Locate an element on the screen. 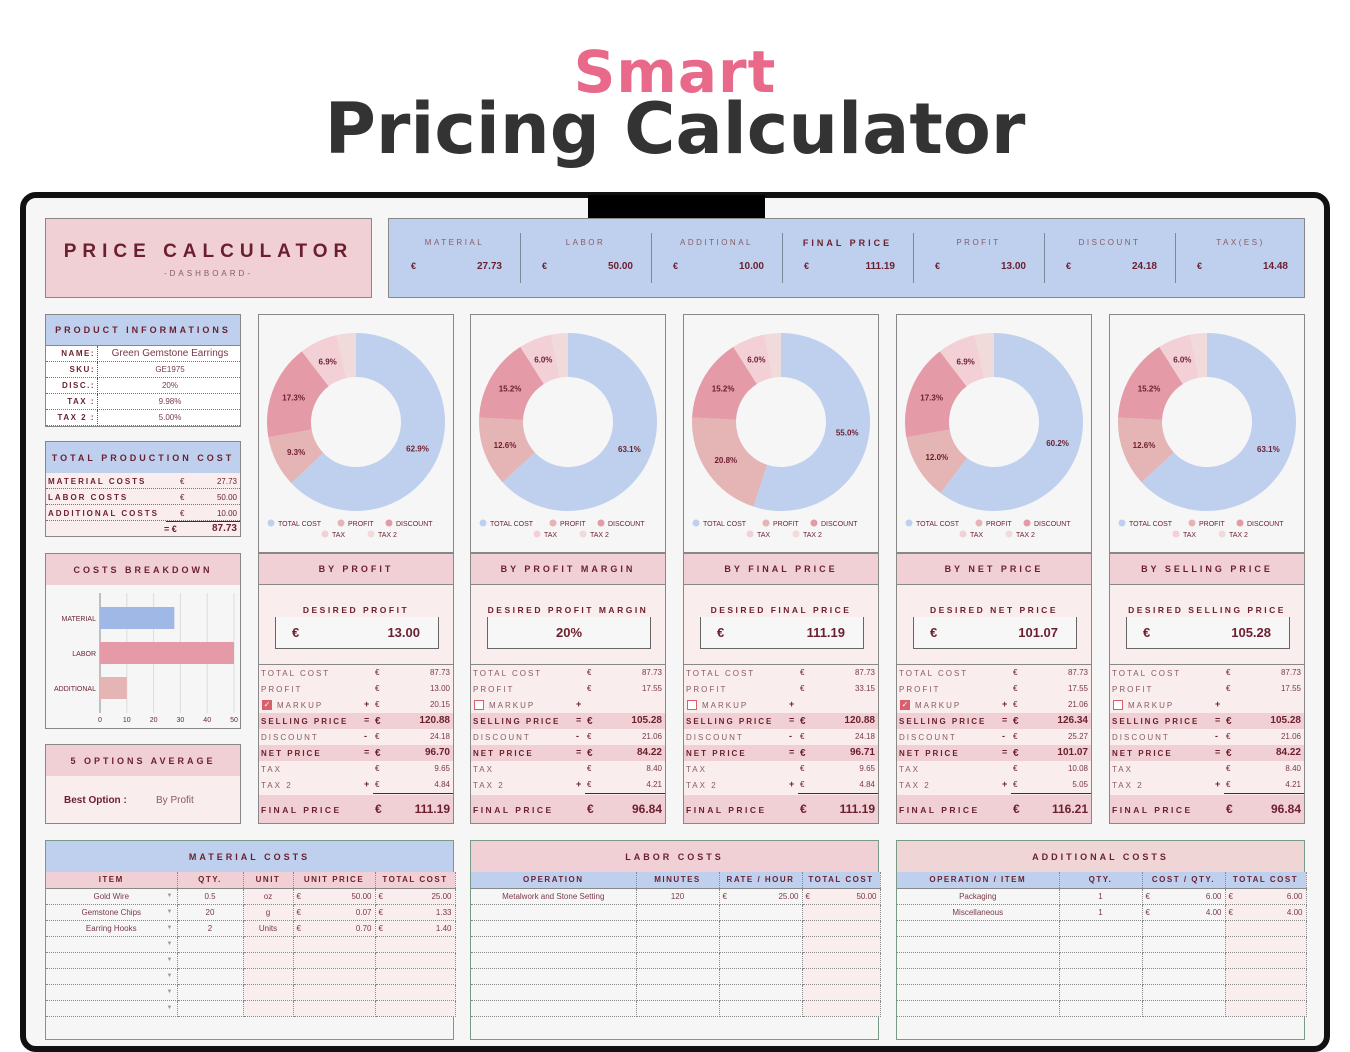 This screenshot has width=1350, height=1052. desired-value-input: €111.19 is located at coordinates (782, 633).